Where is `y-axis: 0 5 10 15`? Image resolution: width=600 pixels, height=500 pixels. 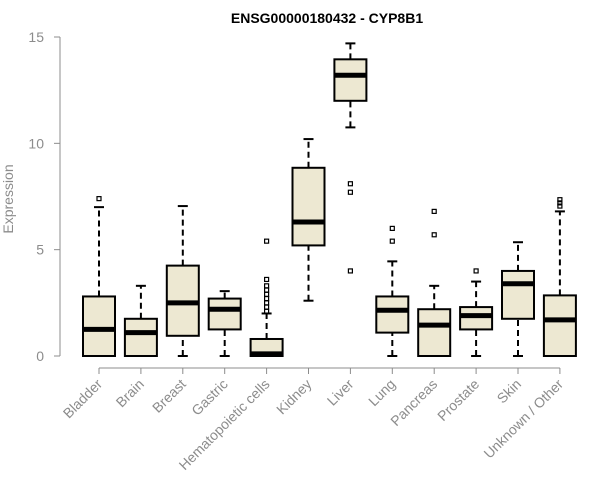 y-axis: 0 5 10 15 is located at coordinates (44, 196).